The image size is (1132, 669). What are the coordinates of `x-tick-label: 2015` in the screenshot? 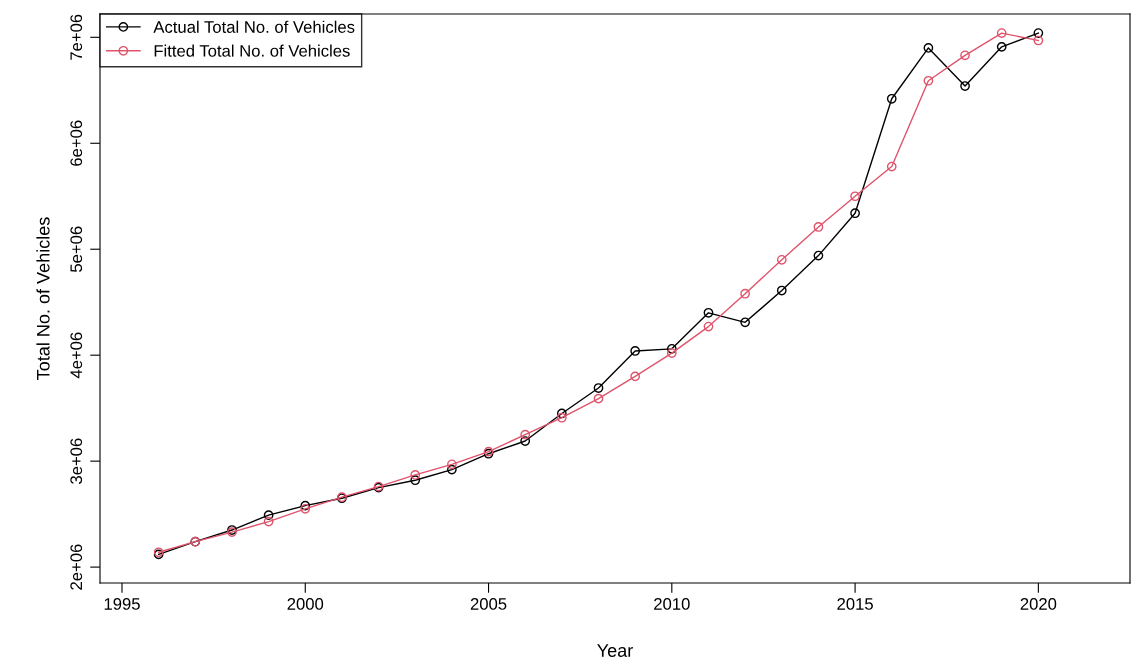 It's located at (855, 604).